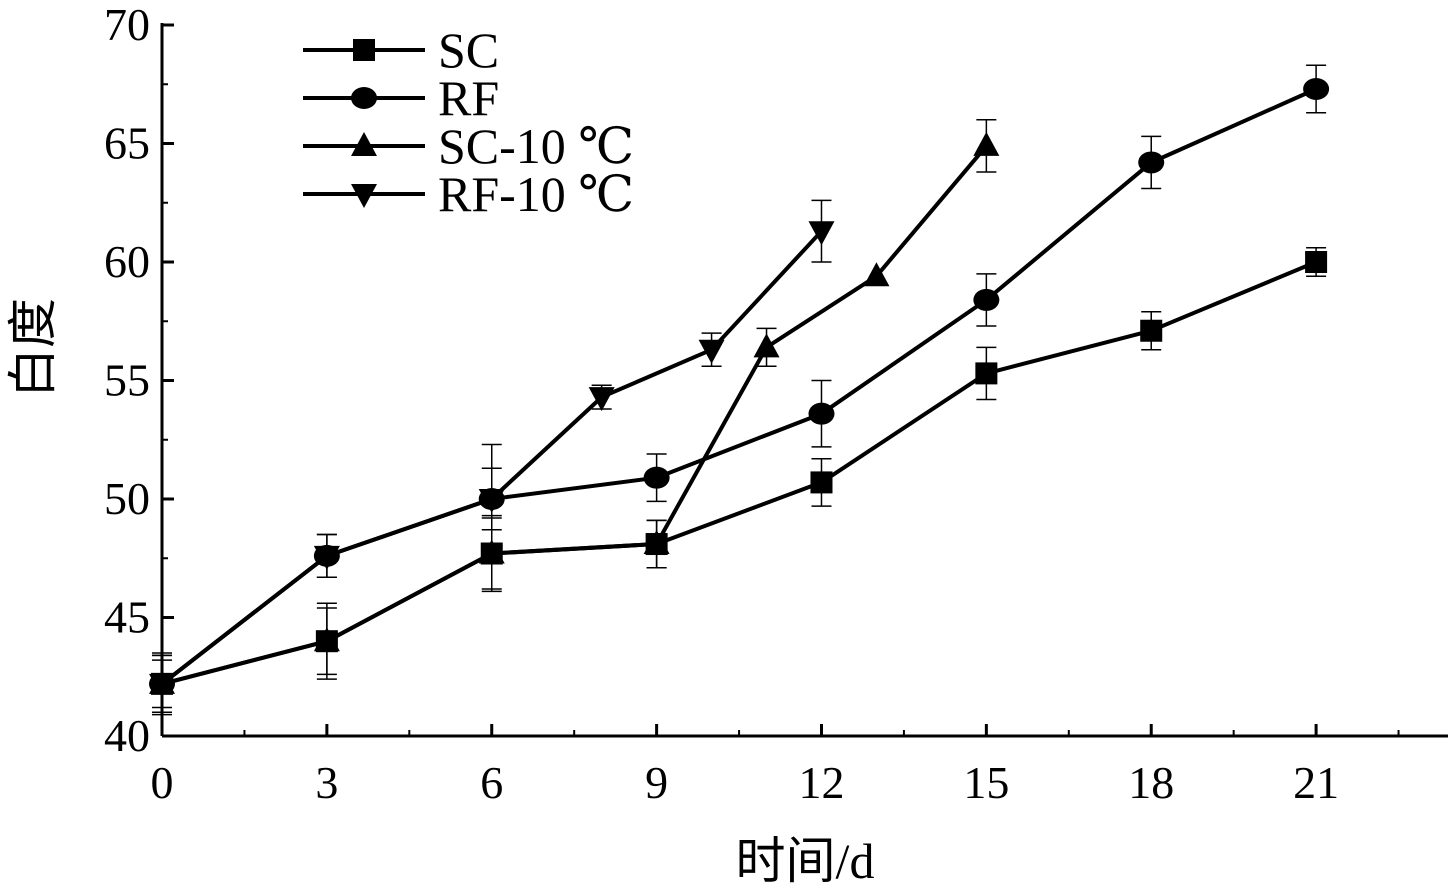 The height and width of the screenshot is (890, 1450). What do you see at coordinates (468, 98) in the screenshot?
I see `legend-label: RF` at bounding box center [468, 98].